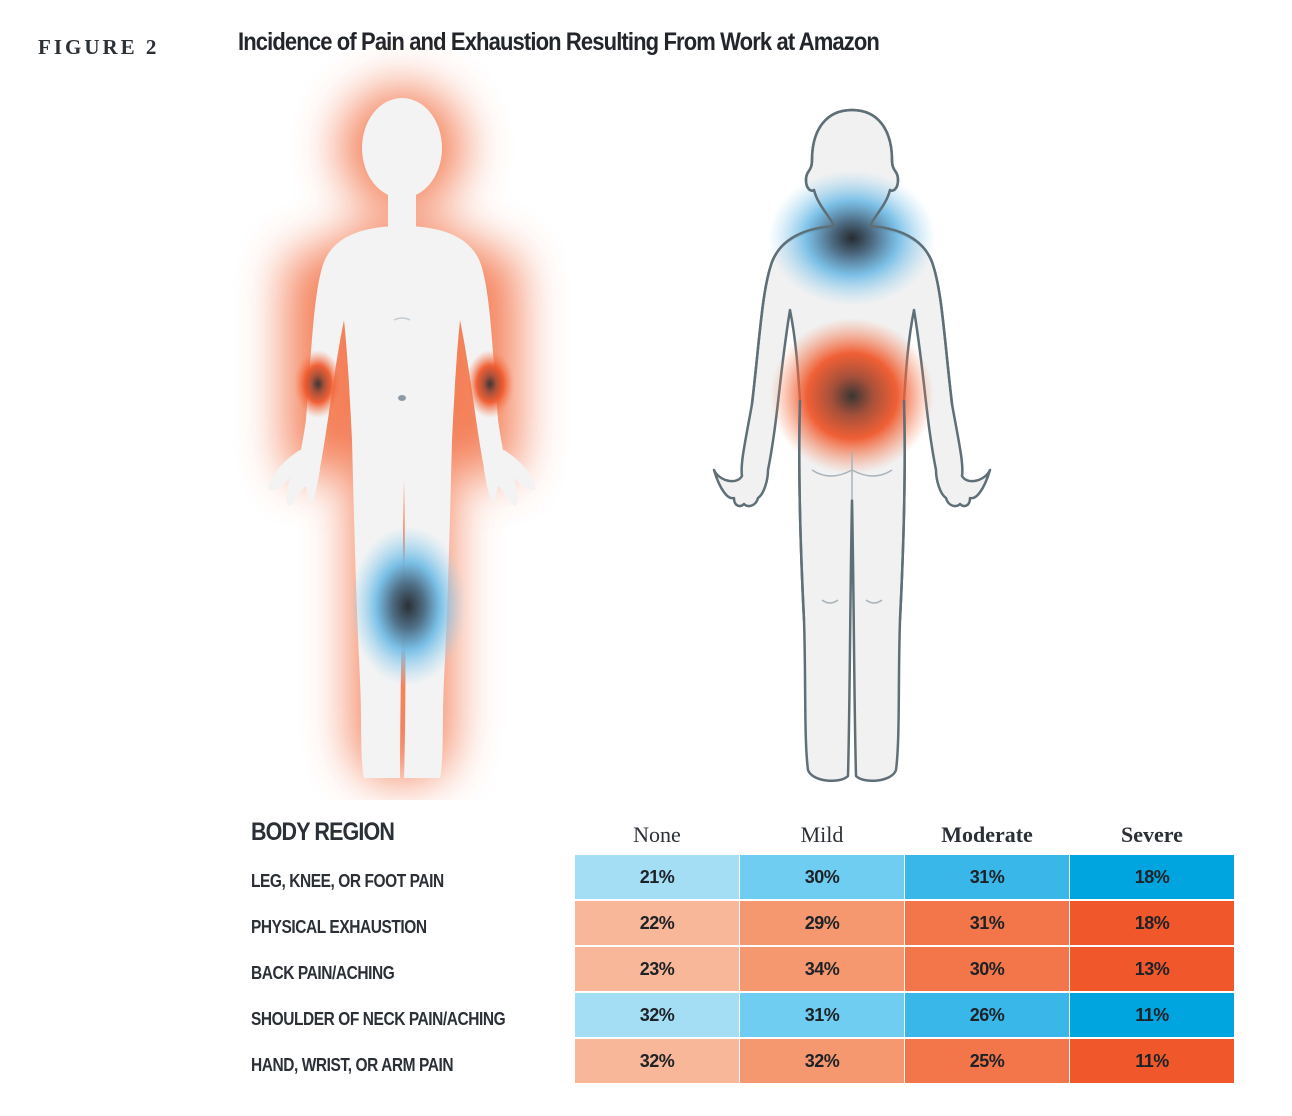 The height and width of the screenshot is (1116, 1292). Describe the element at coordinates (822, 877) in the screenshot. I see `cell-leg-mild: 30%` at that location.